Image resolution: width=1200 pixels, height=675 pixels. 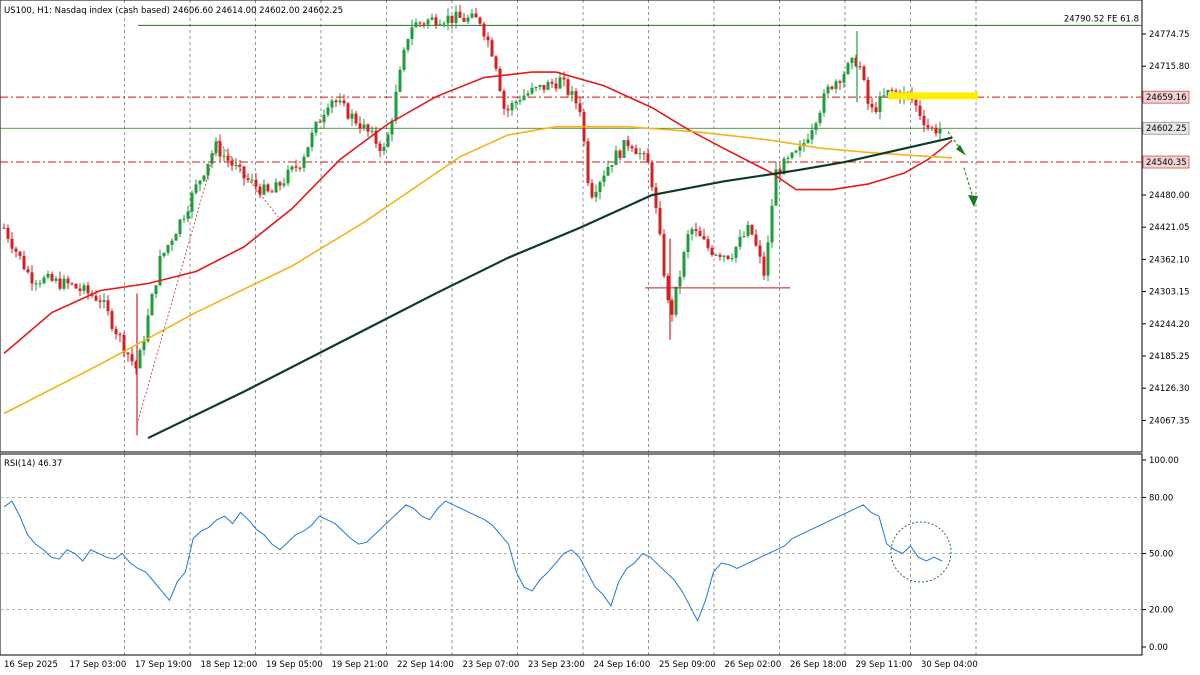 What do you see at coordinates (1169, 357) in the screenshot?
I see `y-tick-label: 24185.25` at bounding box center [1169, 357].